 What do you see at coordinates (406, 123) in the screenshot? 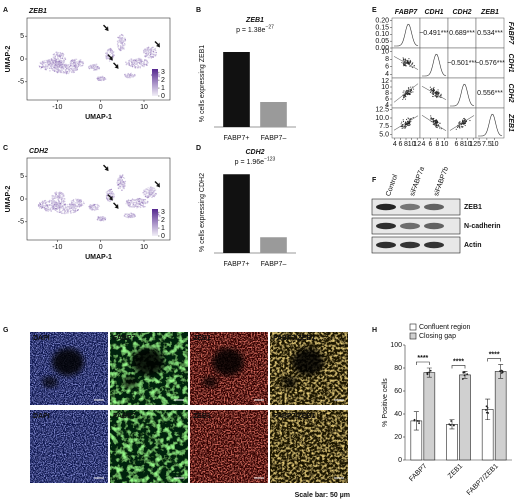
I see `fit-line` at bounding box center [406, 123].